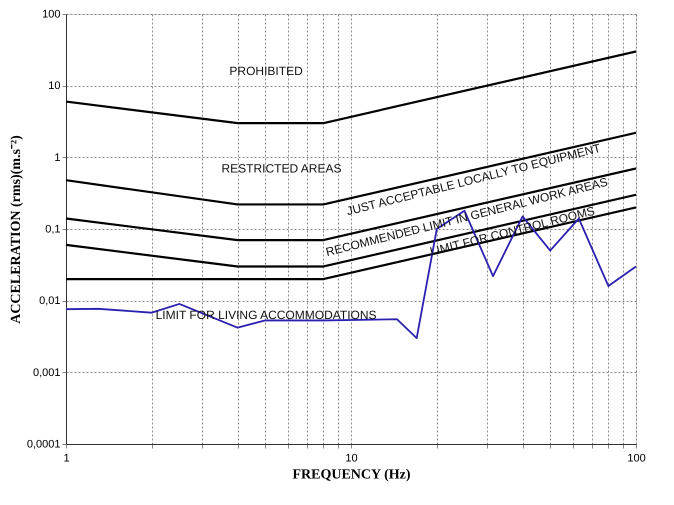 This screenshot has width=674, height=505. Describe the element at coordinates (266, 71) in the screenshot. I see `annotation: PROHIBITED` at that location.